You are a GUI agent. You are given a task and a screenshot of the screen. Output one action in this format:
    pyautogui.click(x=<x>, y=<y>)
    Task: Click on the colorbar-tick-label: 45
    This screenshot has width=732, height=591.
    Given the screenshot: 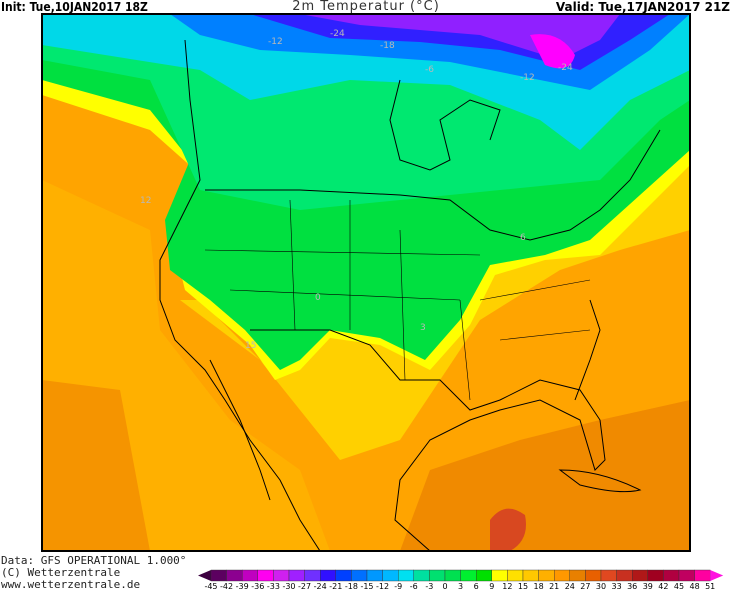 What is the action you would take?
    pyautogui.click(x=679, y=586)
    